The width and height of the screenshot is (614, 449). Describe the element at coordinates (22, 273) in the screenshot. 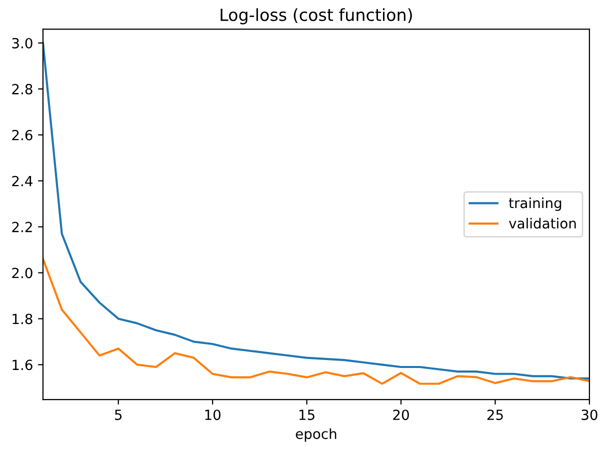

I see `y-tick-label: 2.0` at that location.